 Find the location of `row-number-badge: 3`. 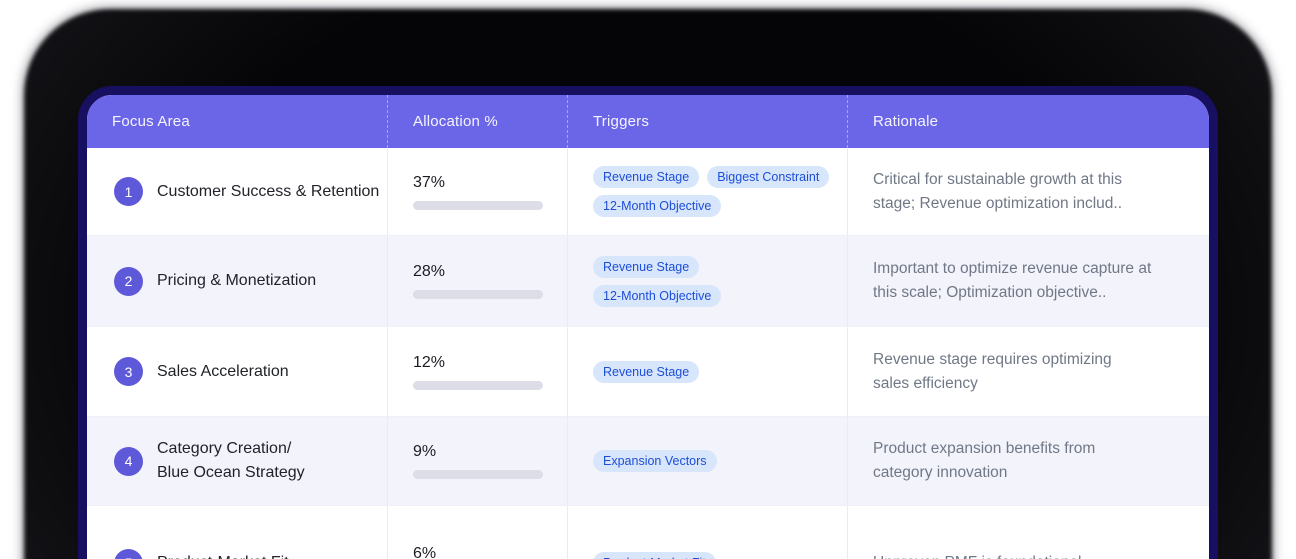

row-number-badge: 3 is located at coordinates (128, 371).